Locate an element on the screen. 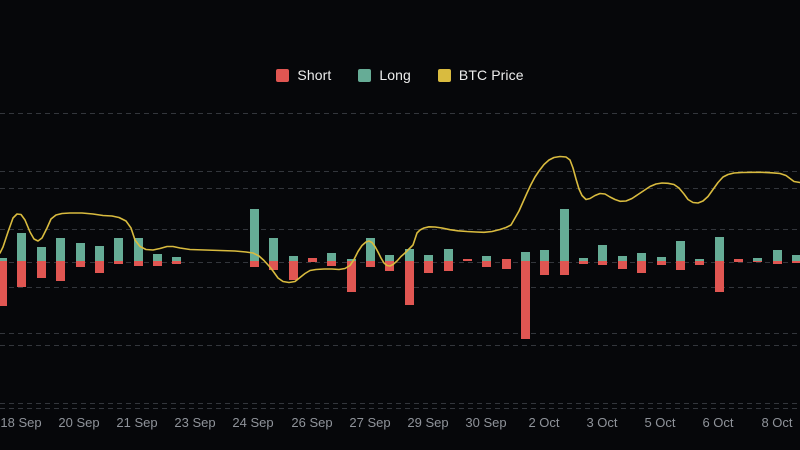 The width and height of the screenshot is (800, 450). x-tick-label: 23 Sep is located at coordinates (195, 422).